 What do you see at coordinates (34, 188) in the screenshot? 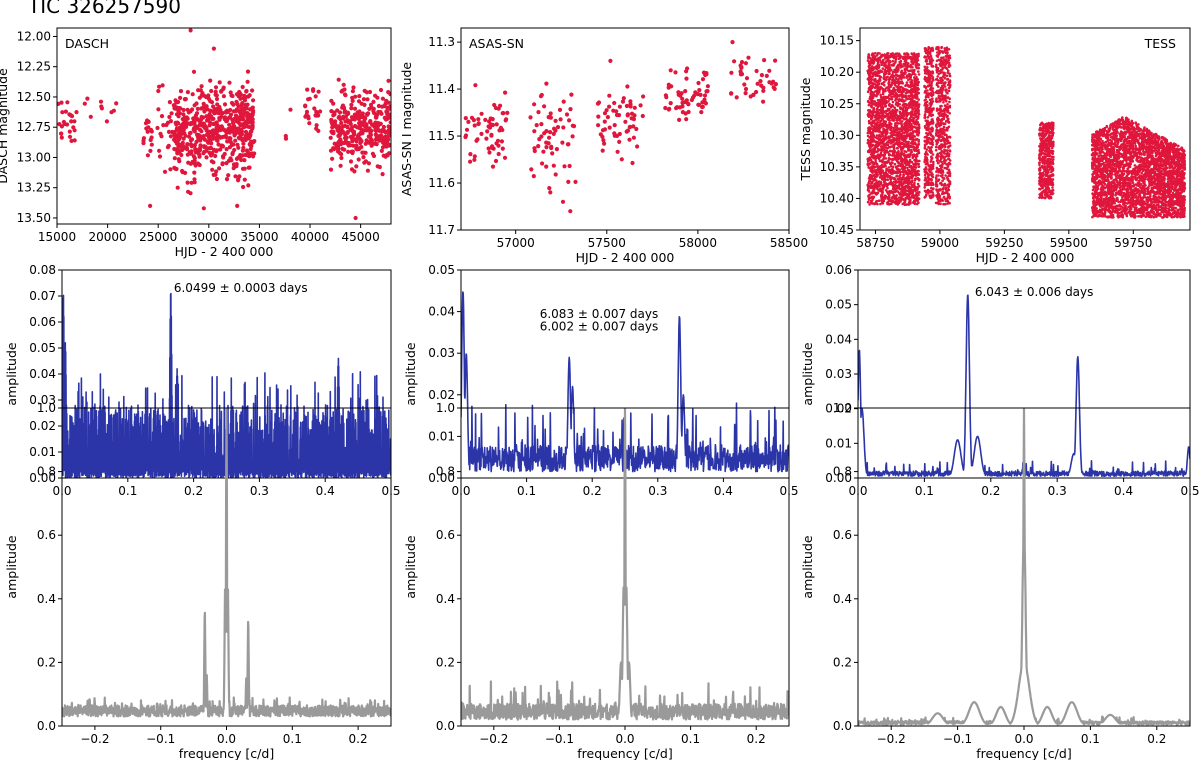
I see `y-tick-label: 13.25` at bounding box center [34, 188].